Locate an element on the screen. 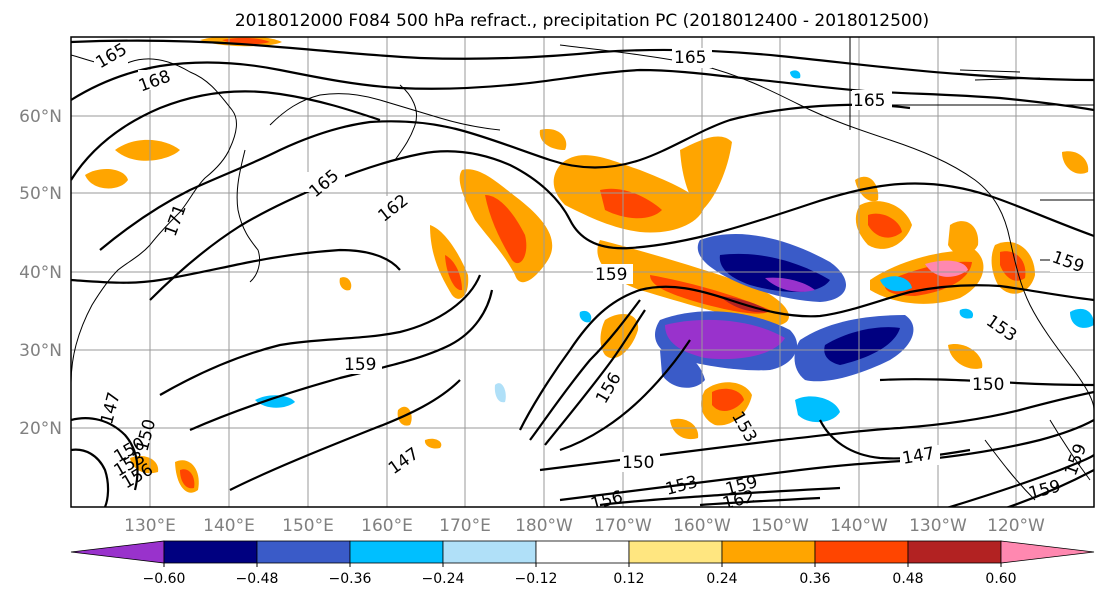  colorbar-tick-label: −0.60 is located at coordinates (164, 579).